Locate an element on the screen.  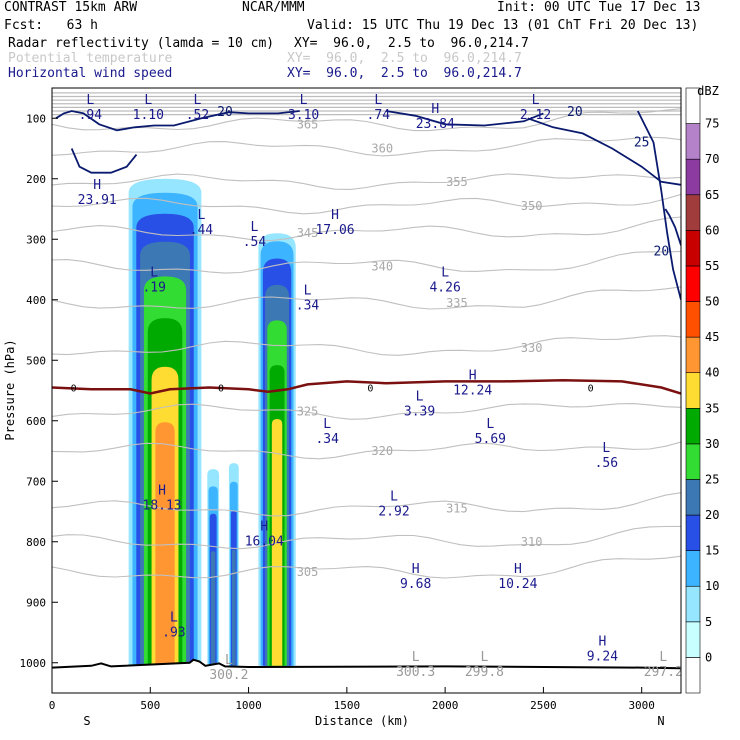
colorbar-level-label: 75 is located at coordinates (712, 124).